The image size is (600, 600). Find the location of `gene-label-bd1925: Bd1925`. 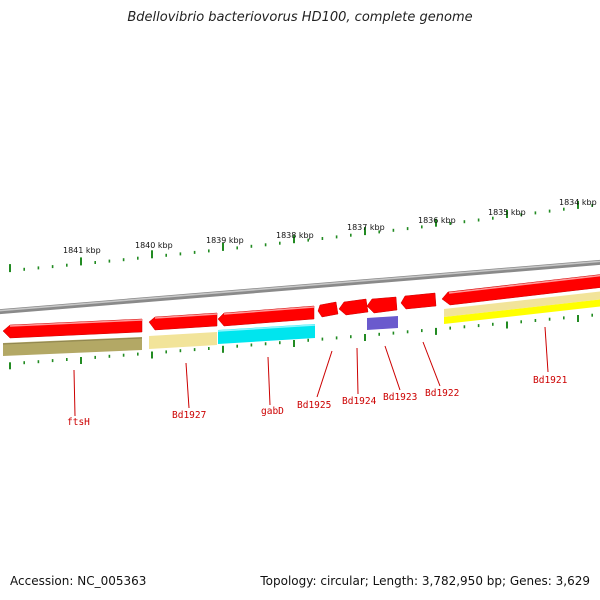

gene-label-bd1925: Bd1925 is located at coordinates (314, 405).